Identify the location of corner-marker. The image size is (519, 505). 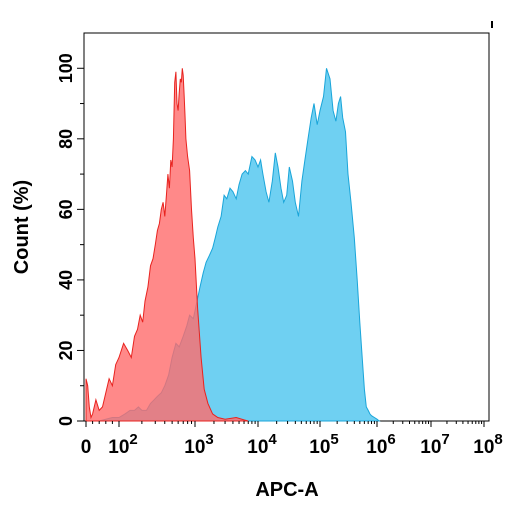
(492, 24).